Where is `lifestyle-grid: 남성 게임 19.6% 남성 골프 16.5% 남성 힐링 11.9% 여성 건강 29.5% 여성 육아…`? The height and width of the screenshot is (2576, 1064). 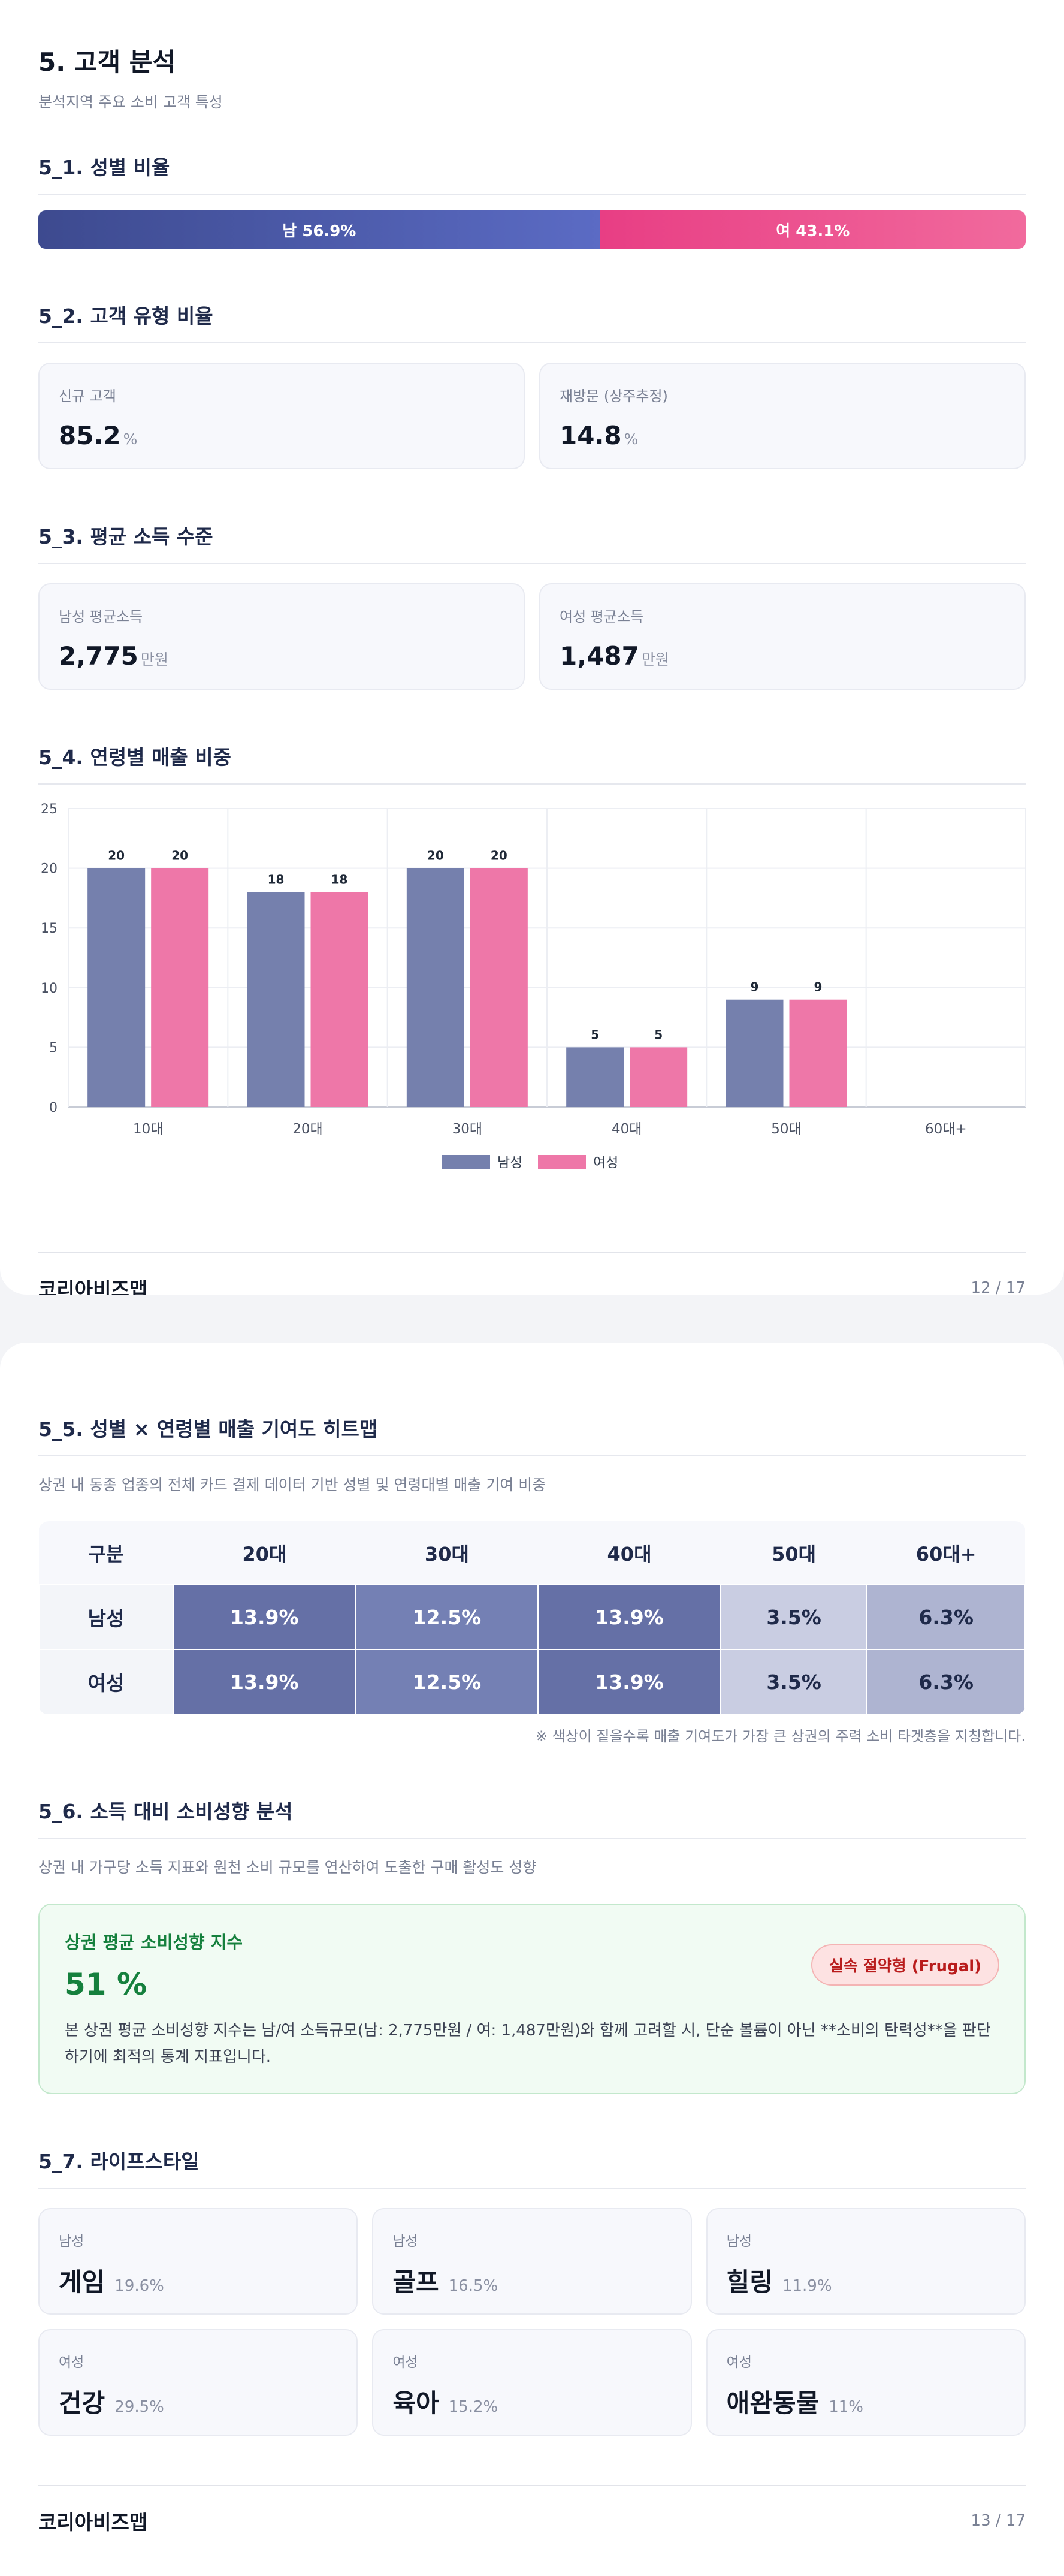 lifestyle-grid: 남성 게임 19.6% 남성 골프 16.5% 남성 힐링 11.9% 여성 건강 29.5% 여성 육아… is located at coordinates (532, 2322).